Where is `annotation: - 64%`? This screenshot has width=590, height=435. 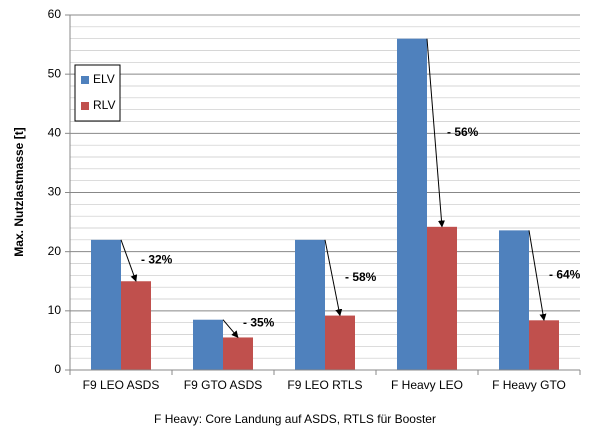 annotation: - 64% is located at coordinates (565, 275).